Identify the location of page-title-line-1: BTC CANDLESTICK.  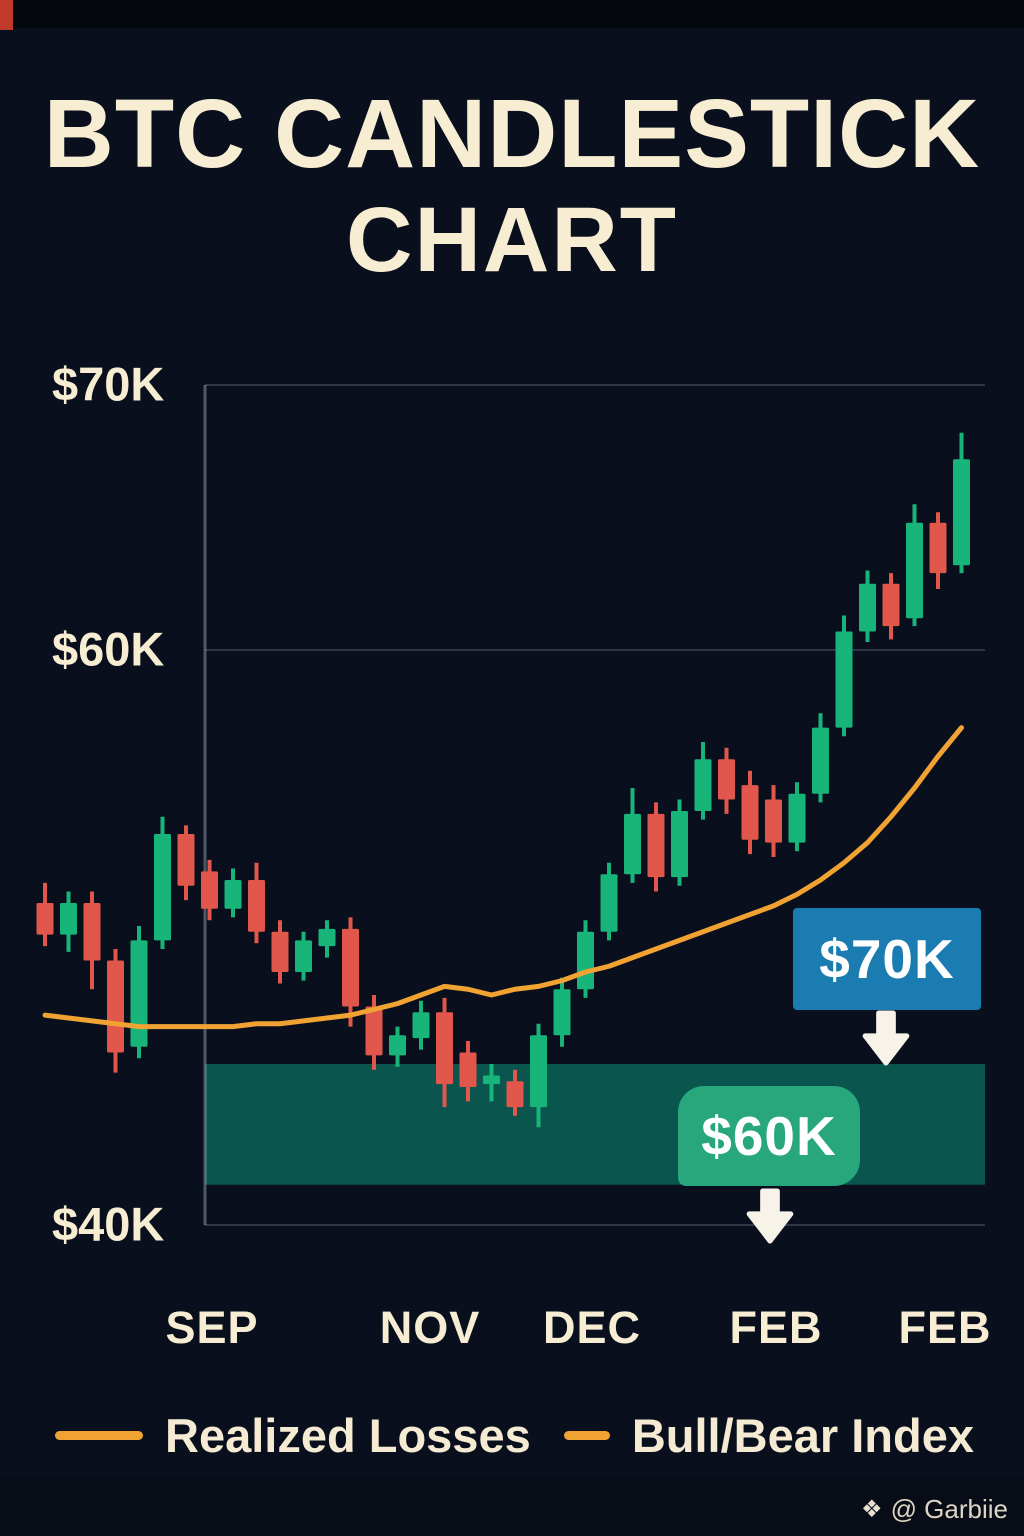
(512, 133).